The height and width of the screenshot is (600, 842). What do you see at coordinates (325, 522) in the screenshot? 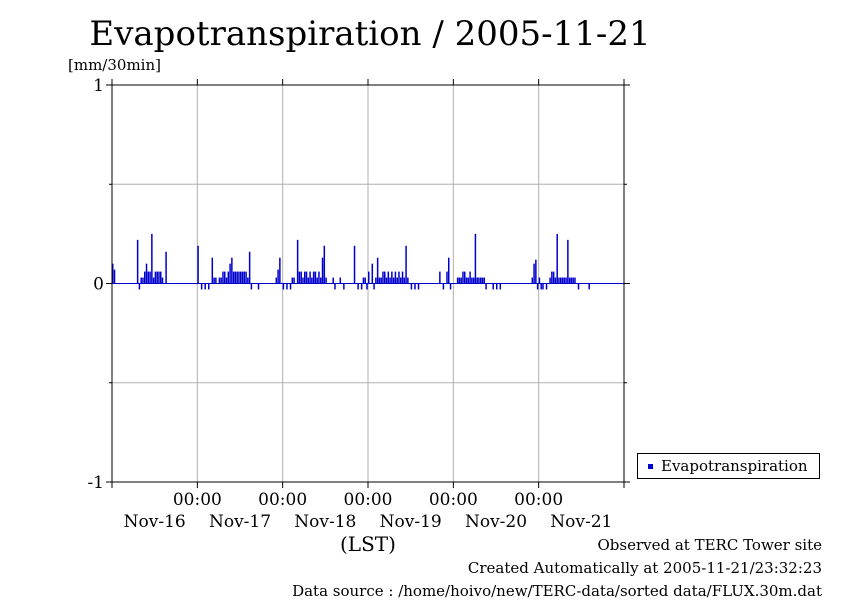
I see `x-tick-date-label: Nov-18` at bounding box center [325, 522].